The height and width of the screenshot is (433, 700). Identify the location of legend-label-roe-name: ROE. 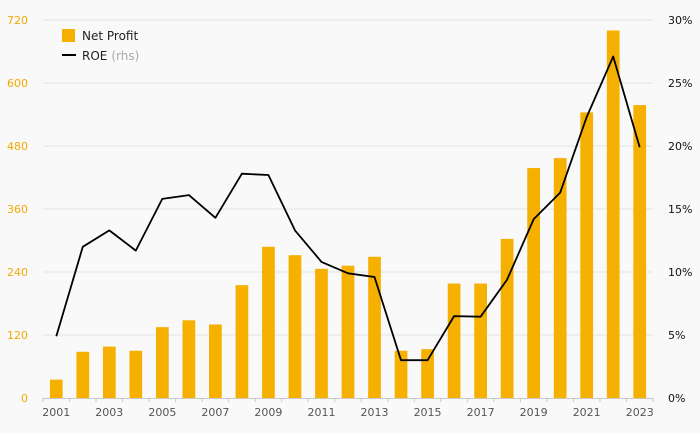
(94, 56).